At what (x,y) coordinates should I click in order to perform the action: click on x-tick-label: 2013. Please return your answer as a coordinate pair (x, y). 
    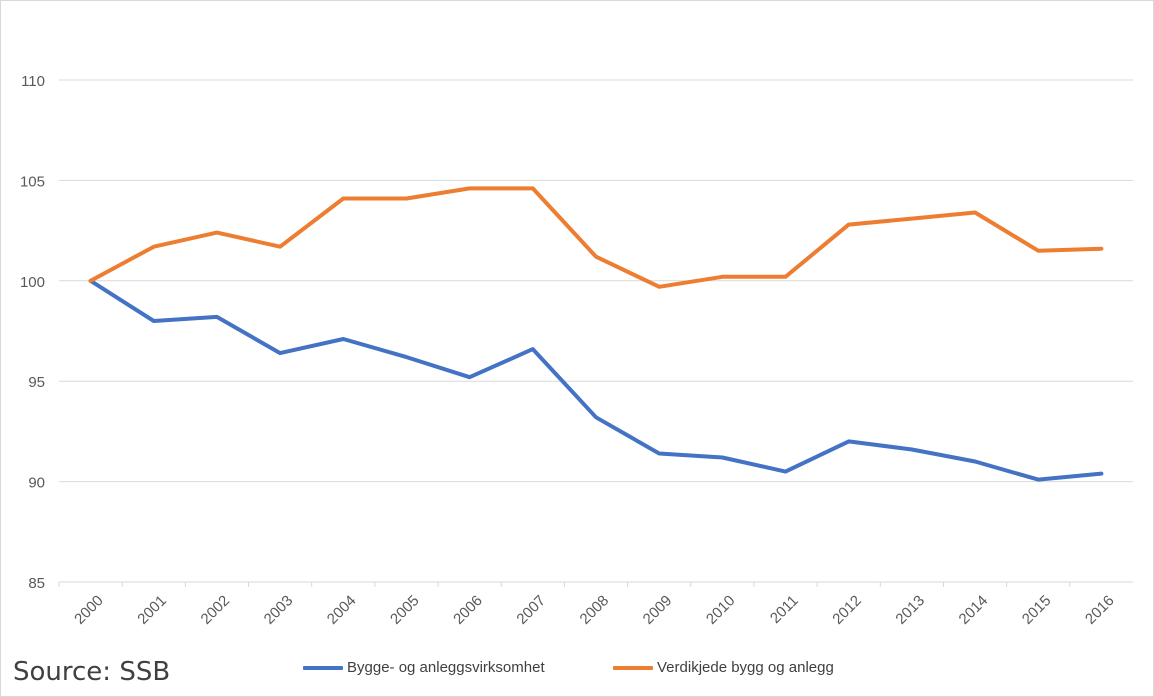
    Looking at the image, I should click on (910, 610).